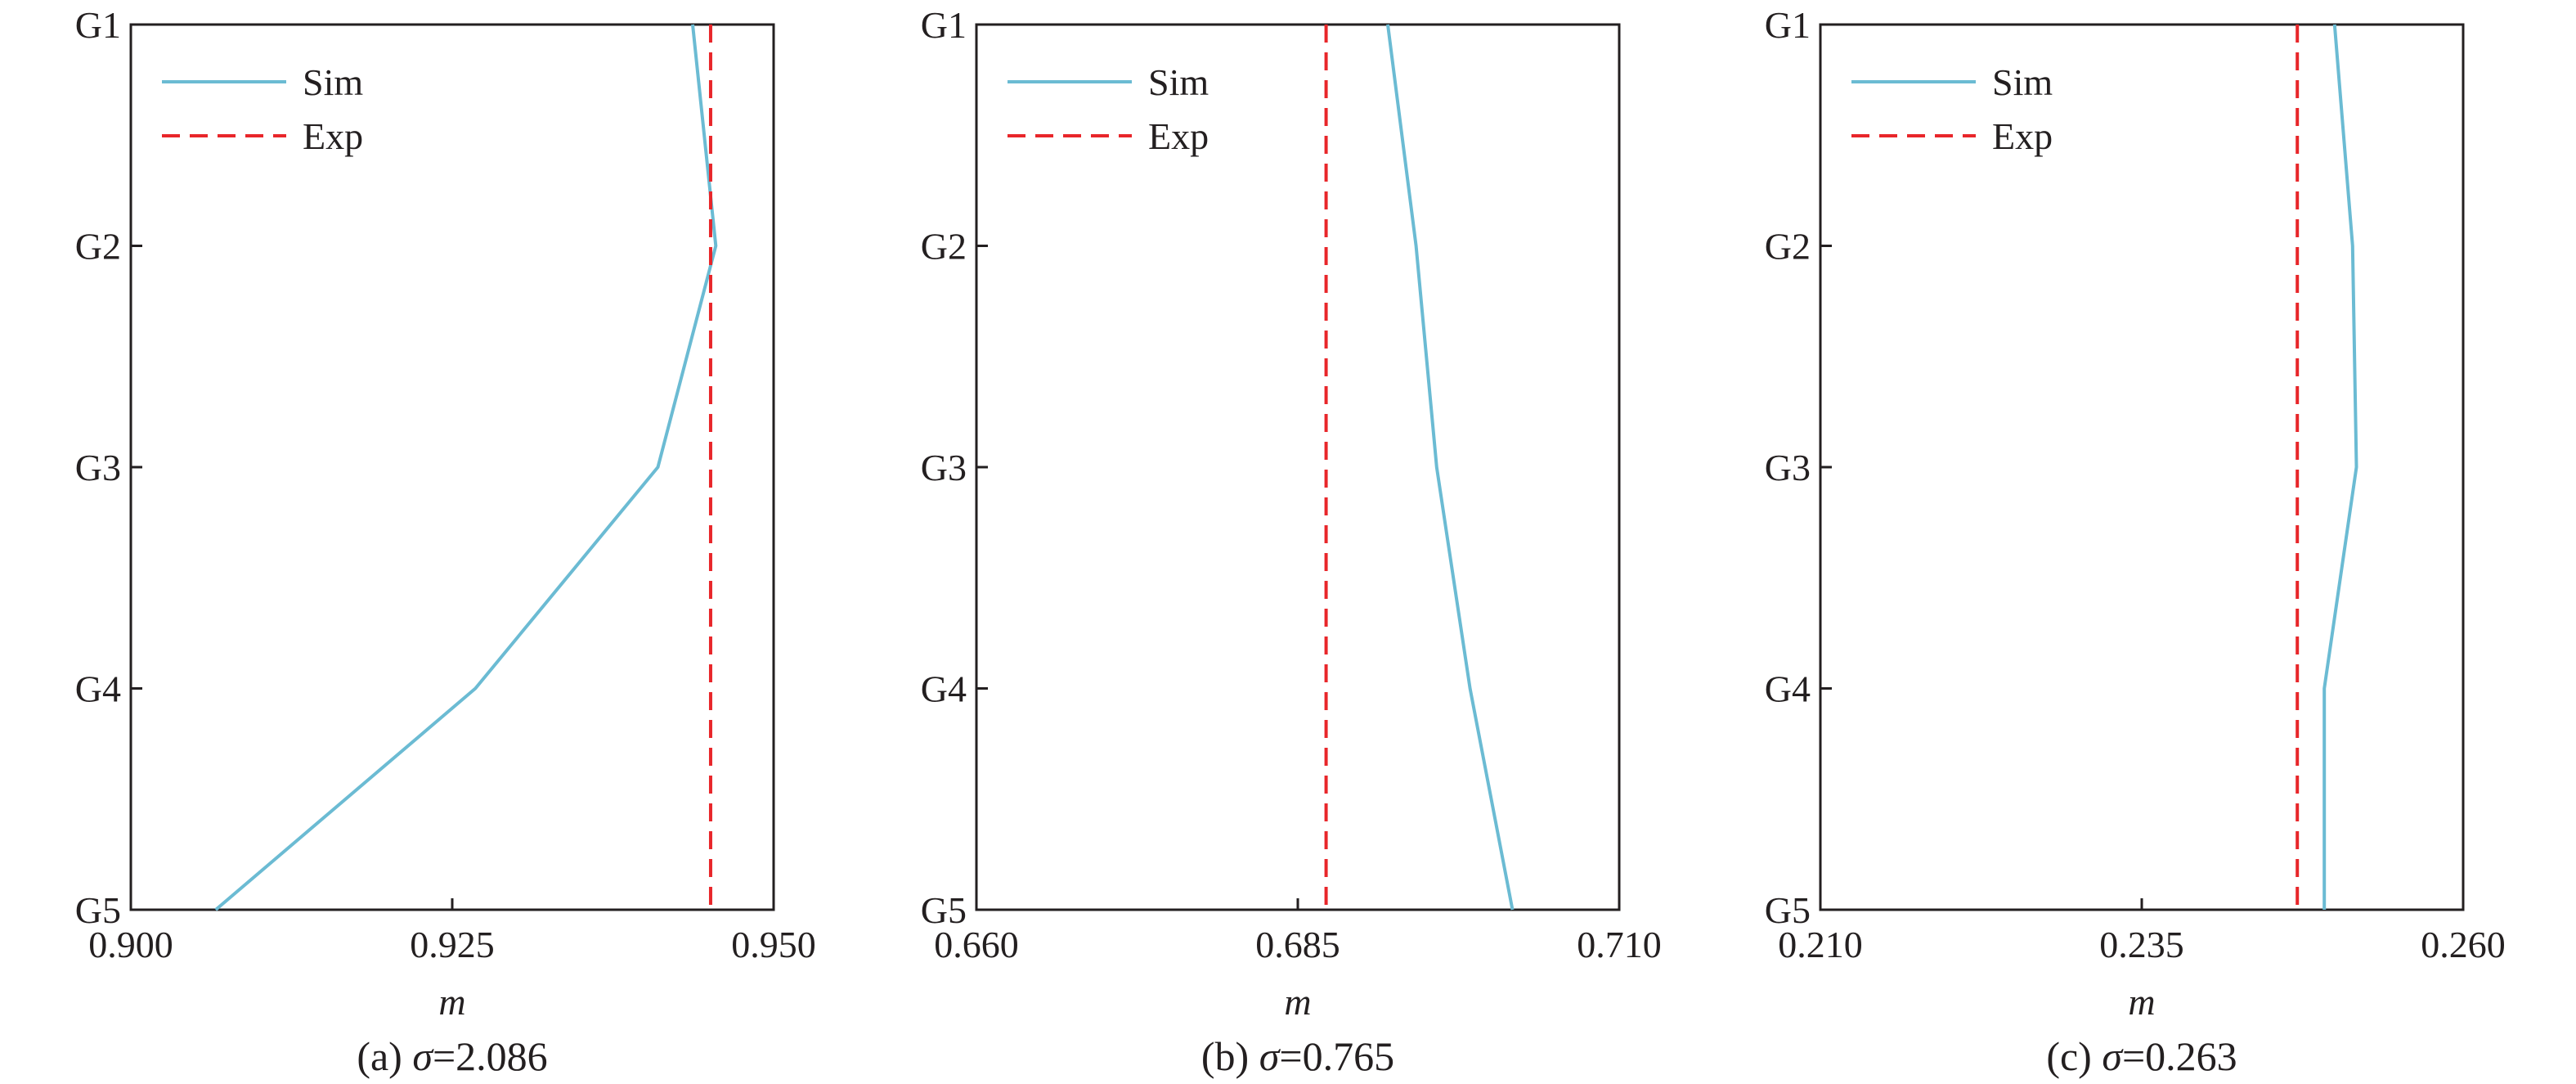  I want to click on caption-prefix: (b), so click(1230, 1056).